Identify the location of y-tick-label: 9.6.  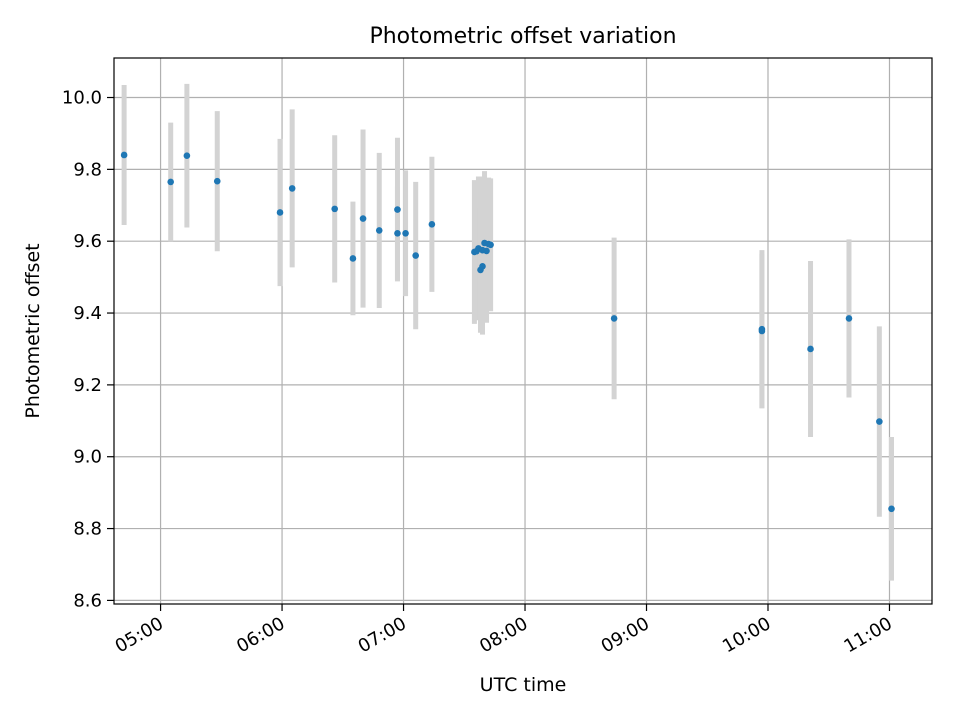
(87, 241).